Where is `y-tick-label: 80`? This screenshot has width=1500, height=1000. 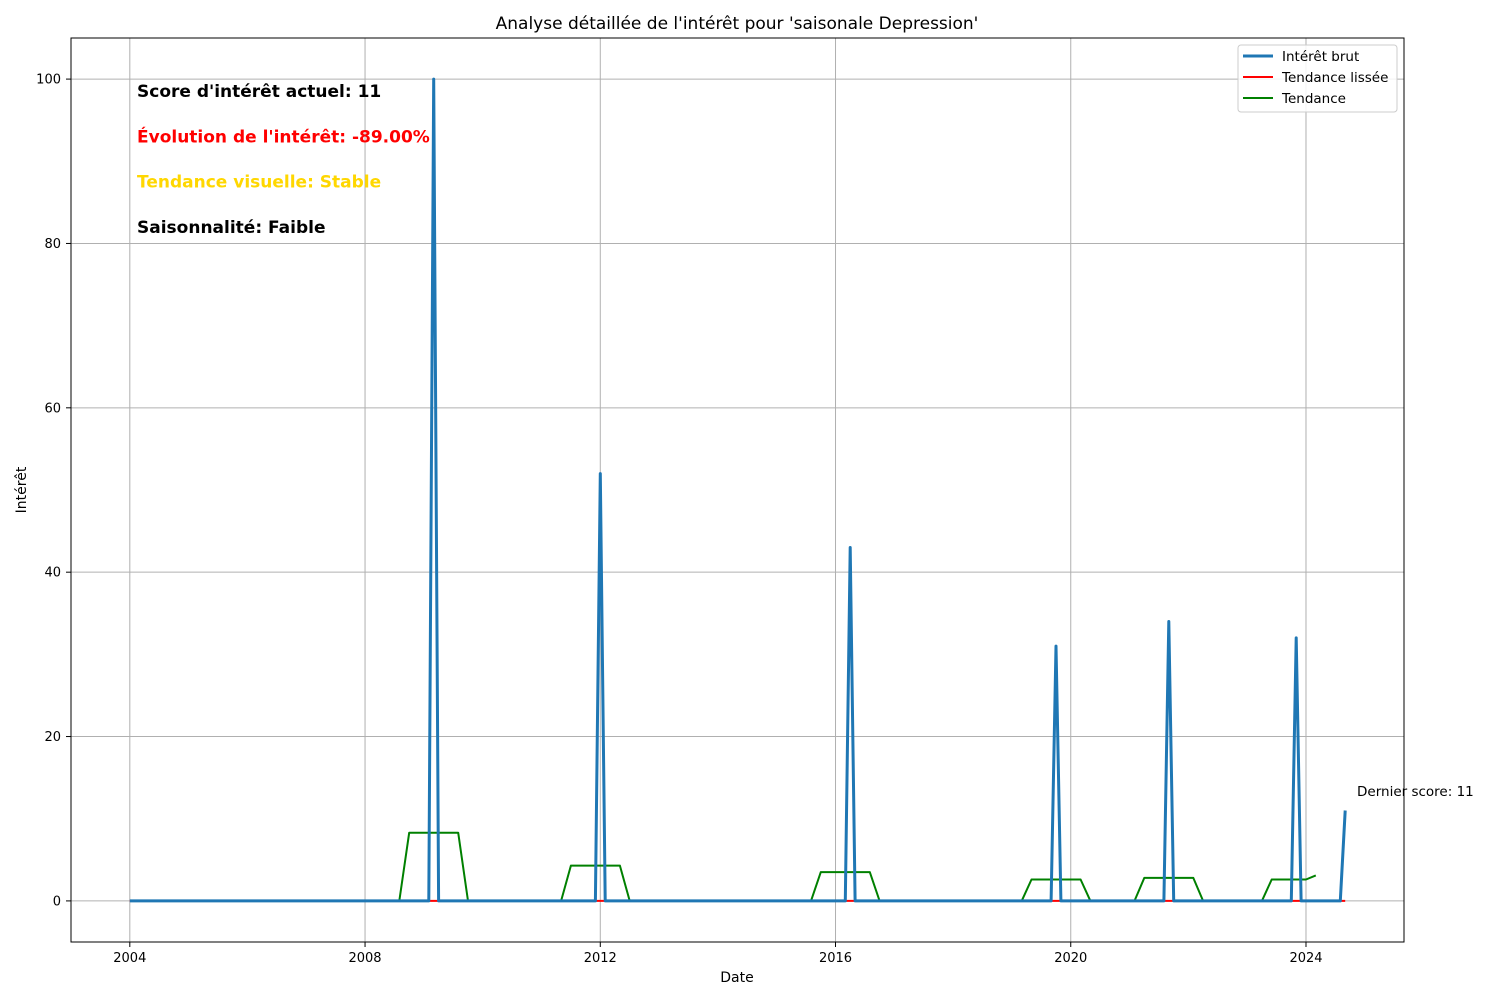
y-tick-label: 80 is located at coordinates (52, 244).